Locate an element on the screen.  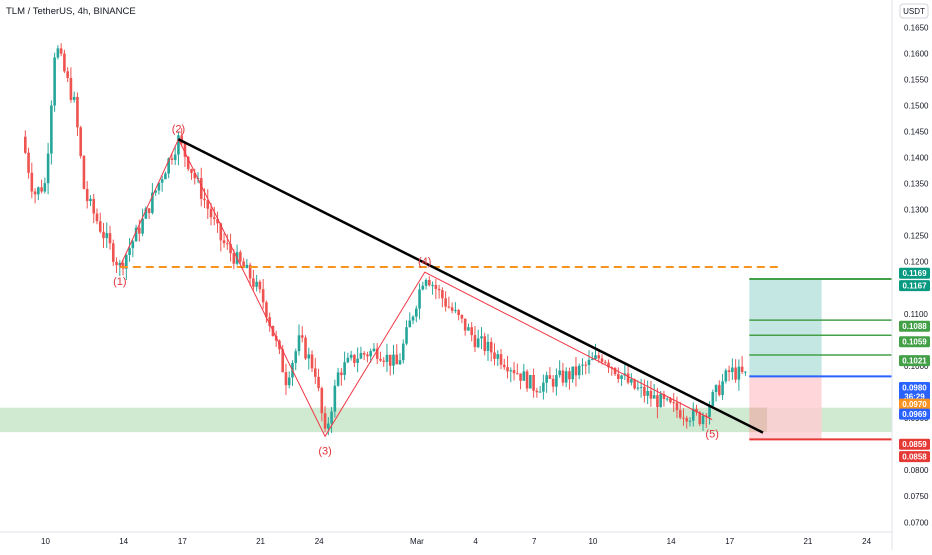
symbol-title: TLM / TetherUS, 4h, BINANCE is located at coordinates (71, 11).